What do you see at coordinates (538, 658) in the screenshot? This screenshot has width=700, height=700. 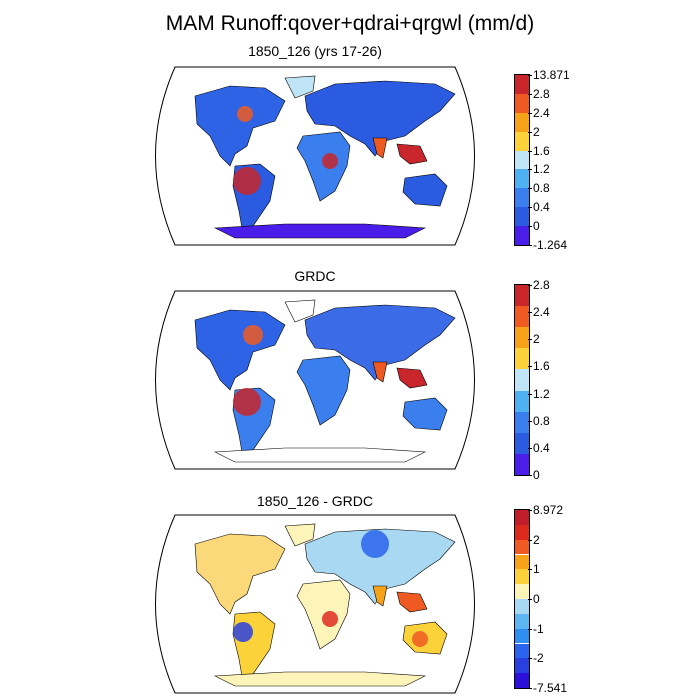 I see `colorbar-tick-label: -2` at bounding box center [538, 658].